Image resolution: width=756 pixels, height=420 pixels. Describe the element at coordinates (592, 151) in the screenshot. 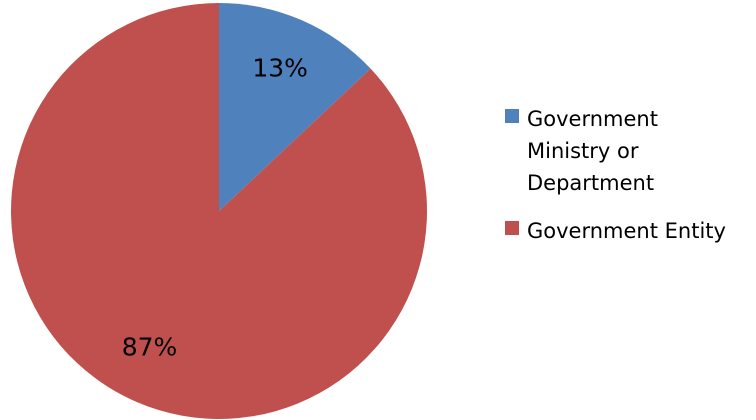

I see `legend-label-government-ministry: Government Ministry or Department` at that location.